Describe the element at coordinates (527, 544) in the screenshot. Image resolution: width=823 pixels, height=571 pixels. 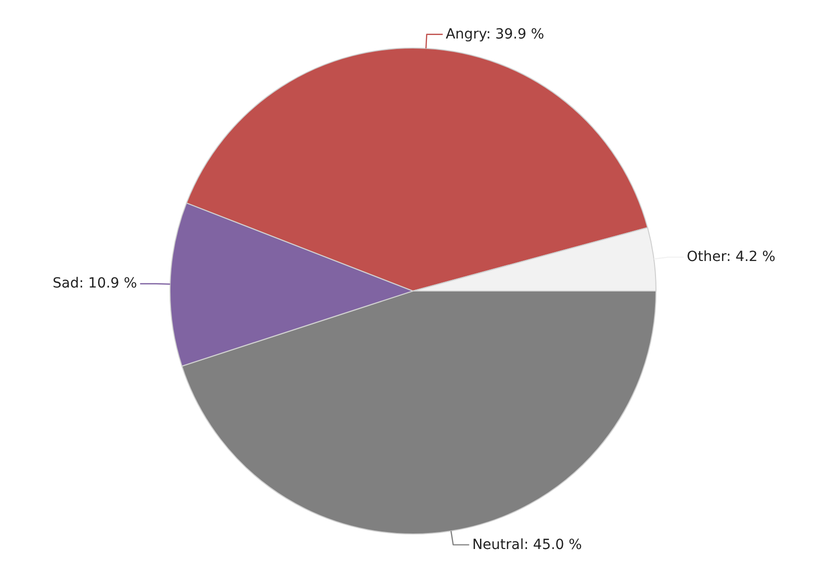
I see `slice-label: Neutral: 45.0 %` at that location.